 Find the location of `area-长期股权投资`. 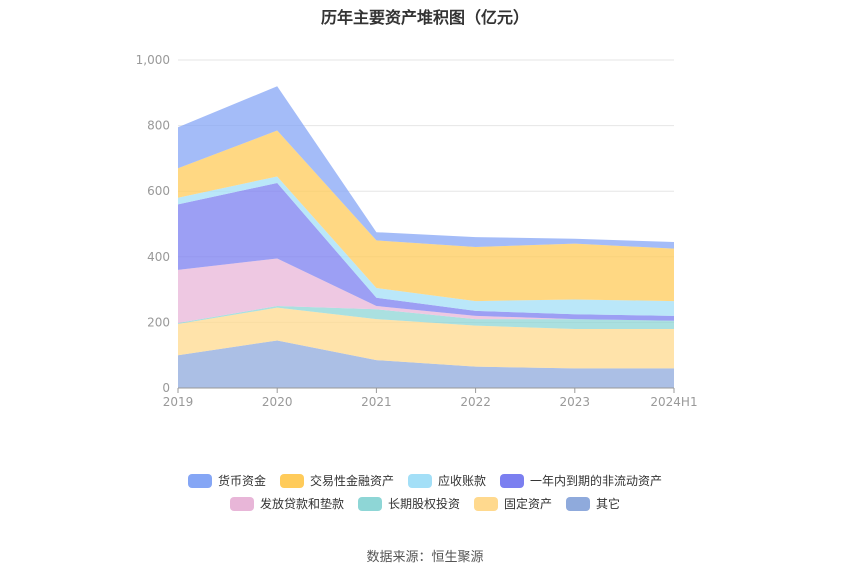

area-长期股权投资 is located at coordinates (426, 317).